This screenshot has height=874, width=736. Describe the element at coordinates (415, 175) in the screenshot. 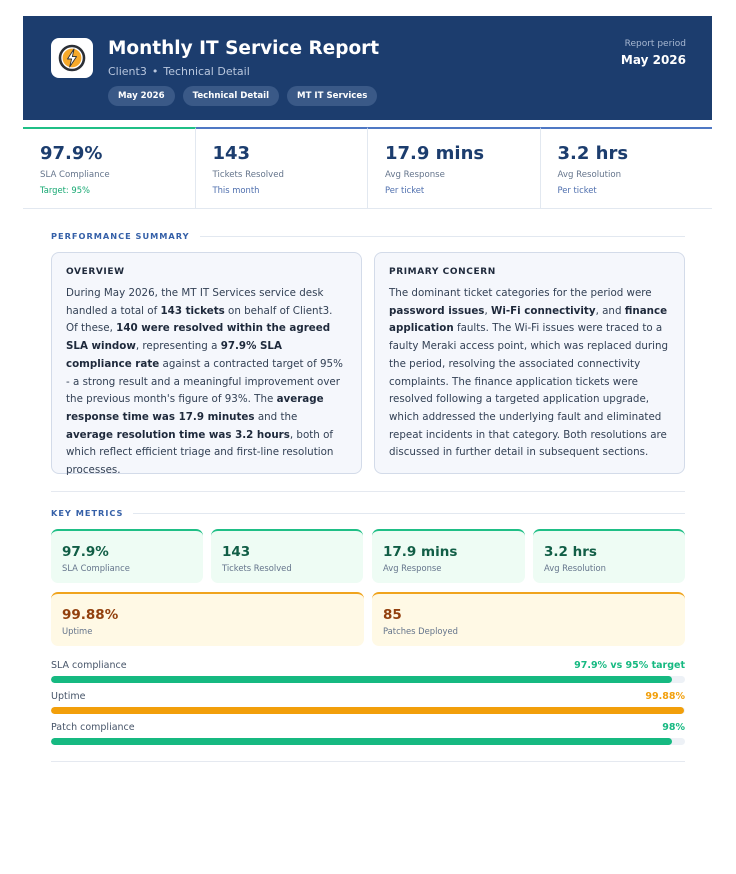

I see `stat-label: Avg Response` at that location.